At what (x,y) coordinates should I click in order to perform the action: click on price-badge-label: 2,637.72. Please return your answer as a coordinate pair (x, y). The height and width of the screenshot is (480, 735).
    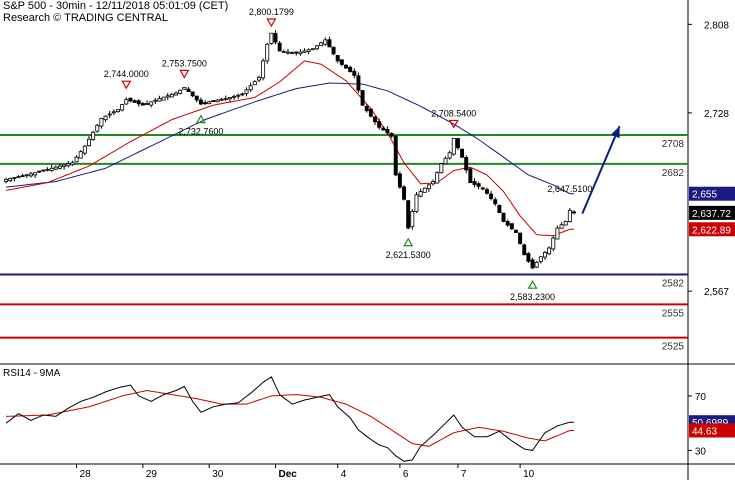
    Looking at the image, I should click on (711, 214).